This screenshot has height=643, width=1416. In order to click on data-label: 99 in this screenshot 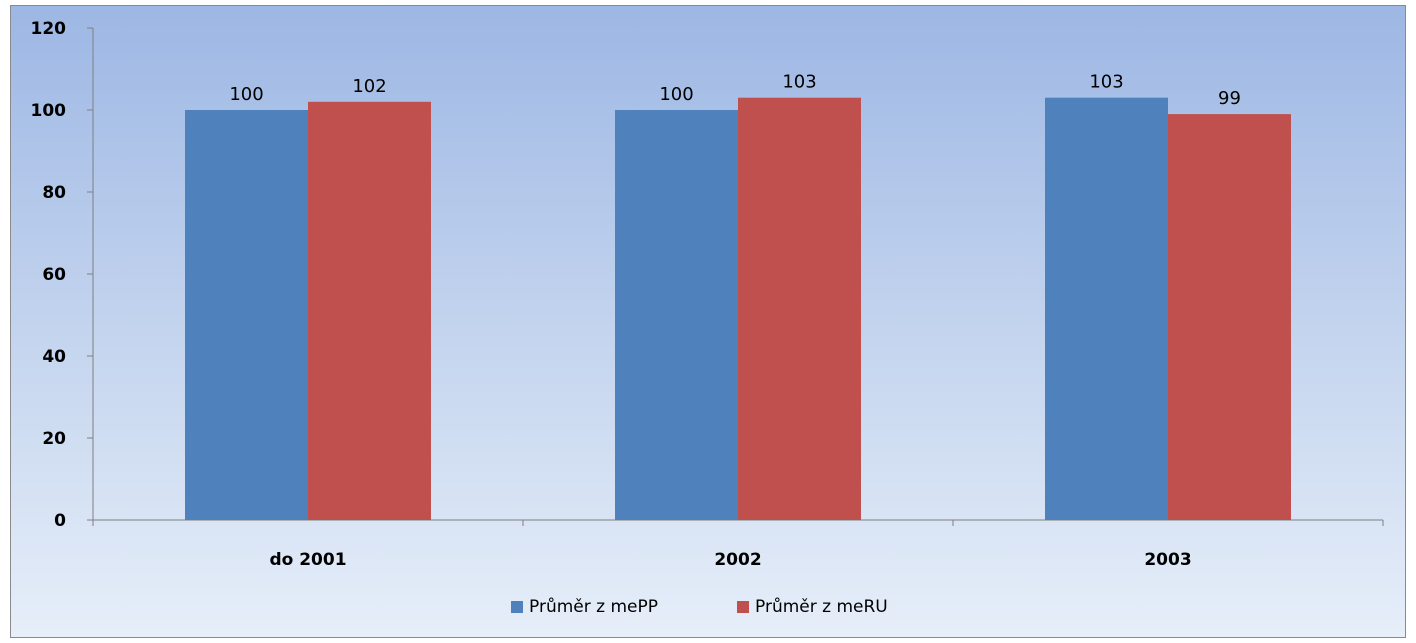, I will do `click(1229, 98)`.